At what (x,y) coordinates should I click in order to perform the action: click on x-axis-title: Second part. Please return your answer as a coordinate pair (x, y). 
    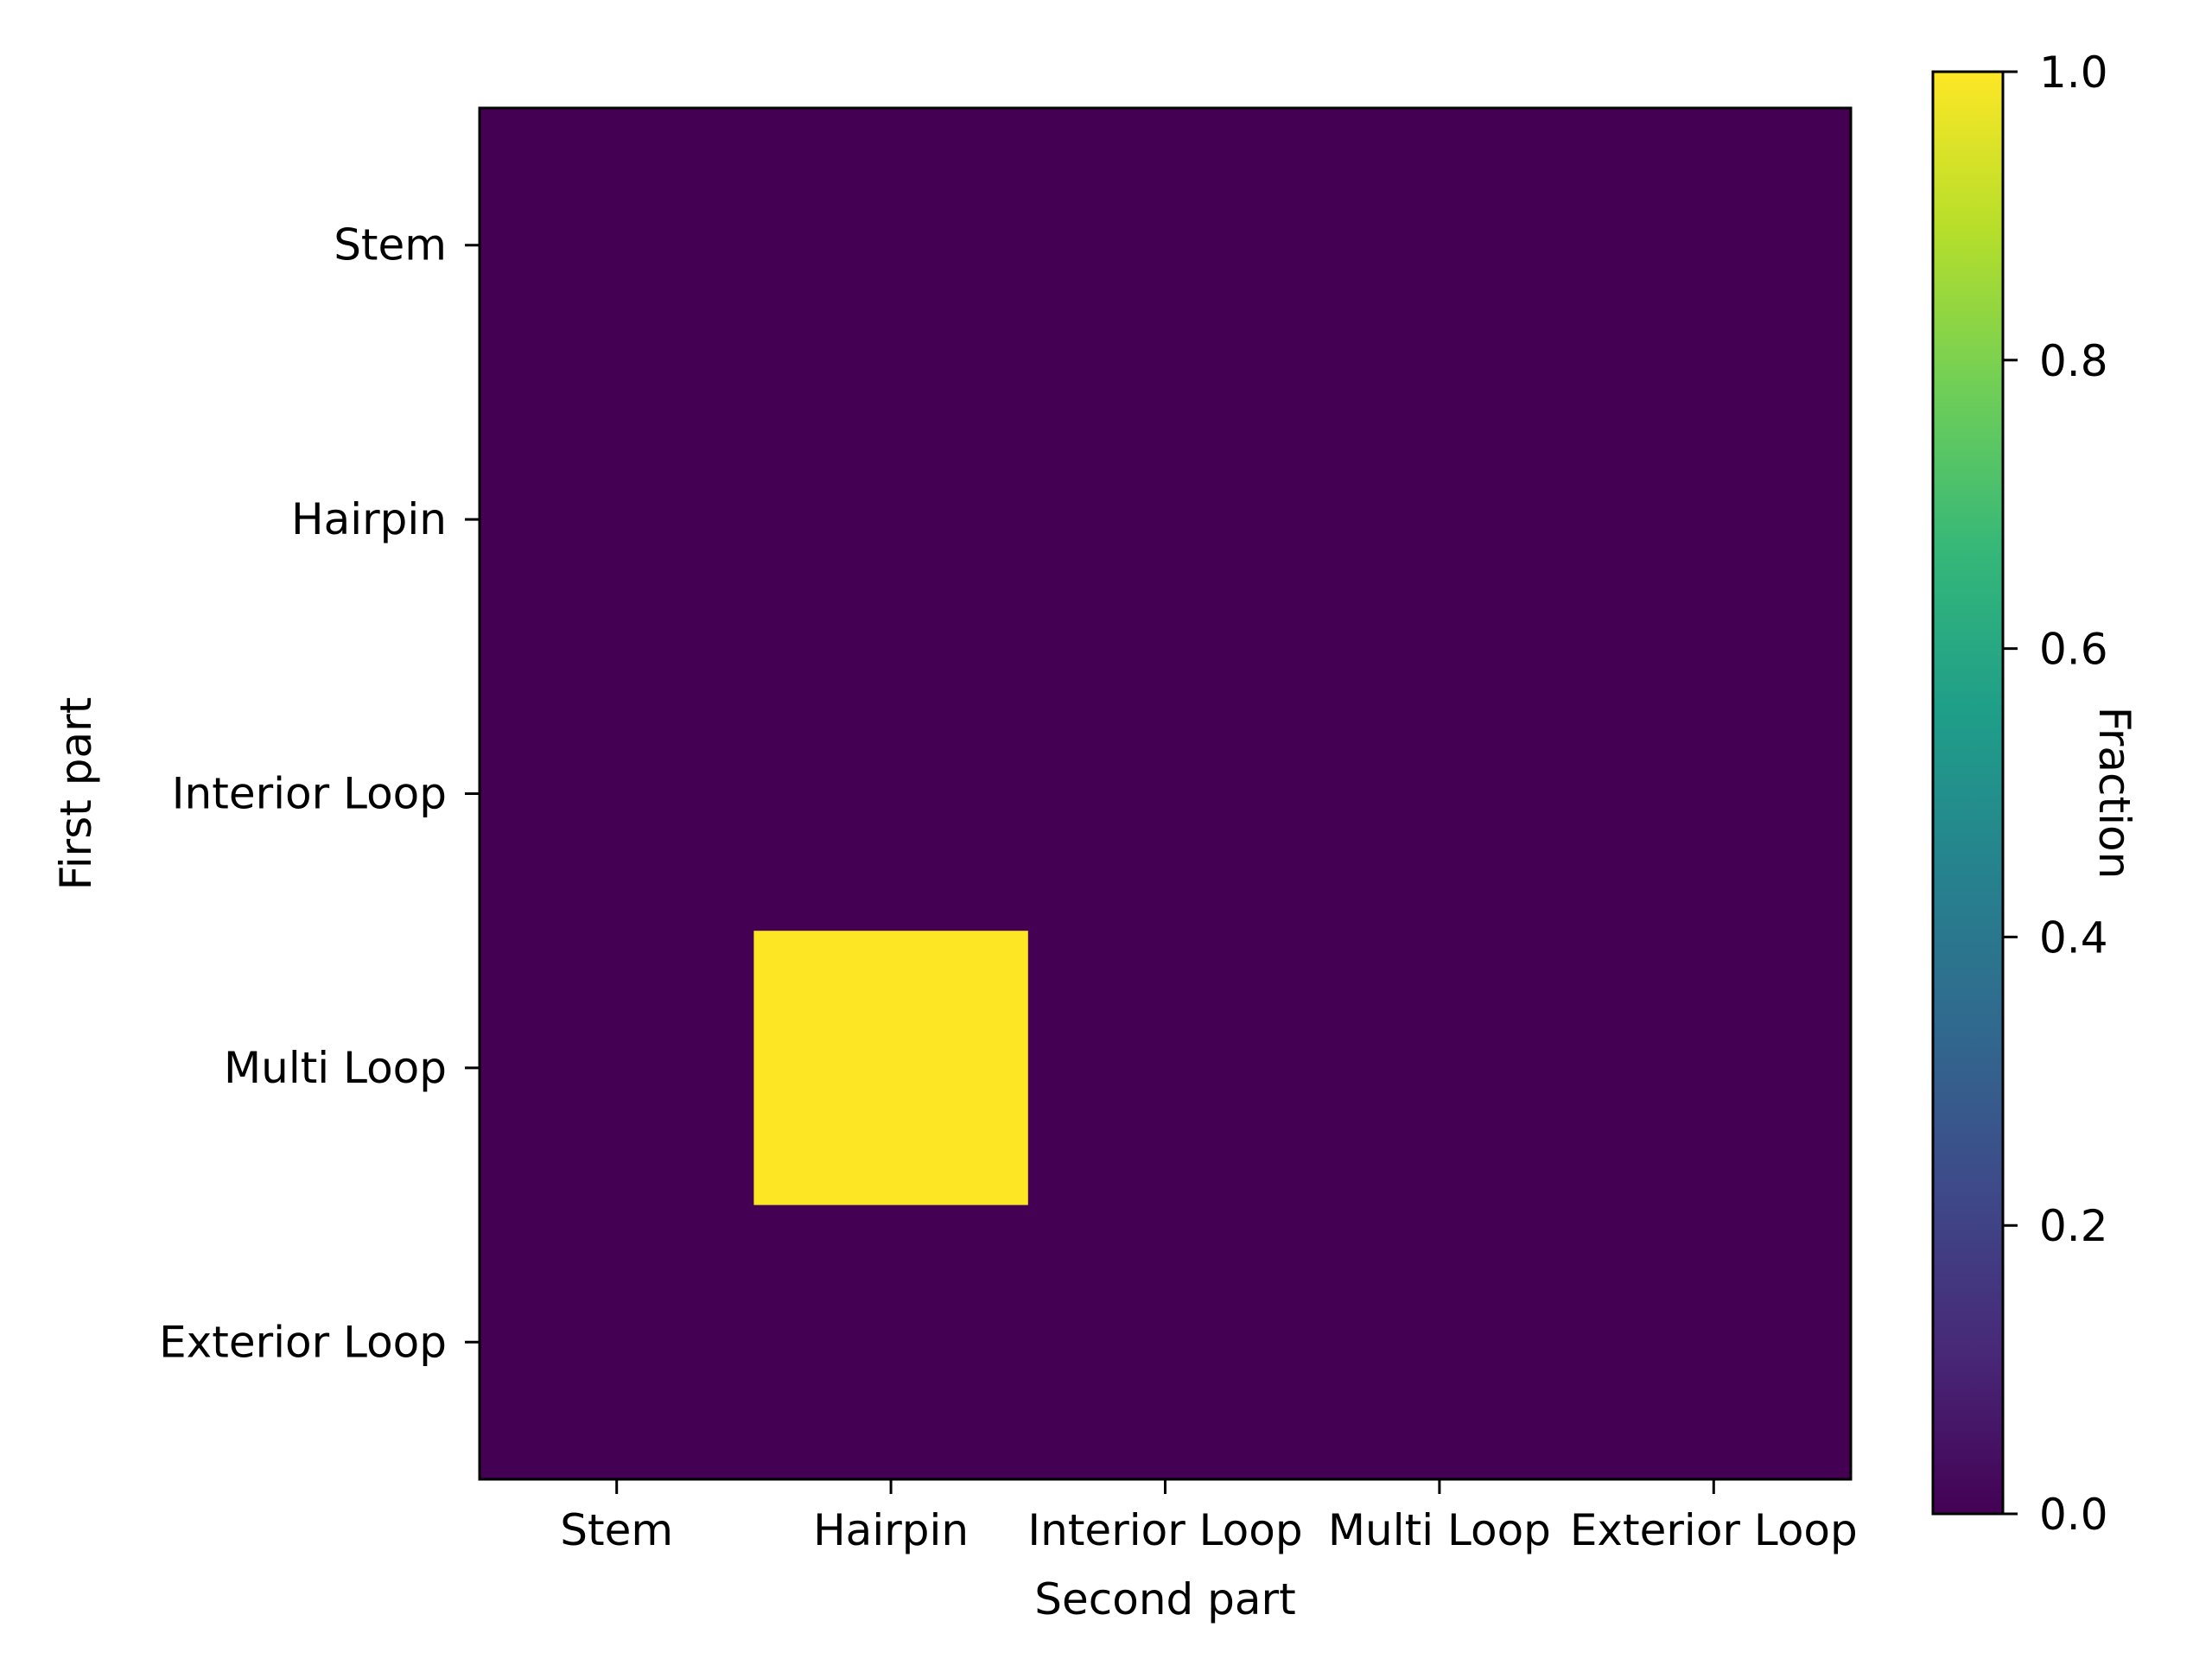
    Looking at the image, I should click on (1164, 1599).